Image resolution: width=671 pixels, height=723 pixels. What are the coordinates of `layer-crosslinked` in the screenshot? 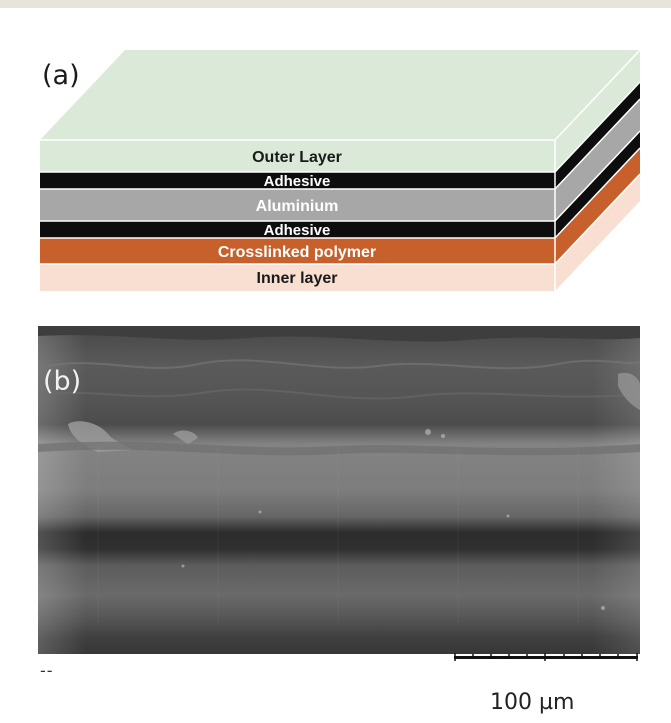 It's located at (297, 251).